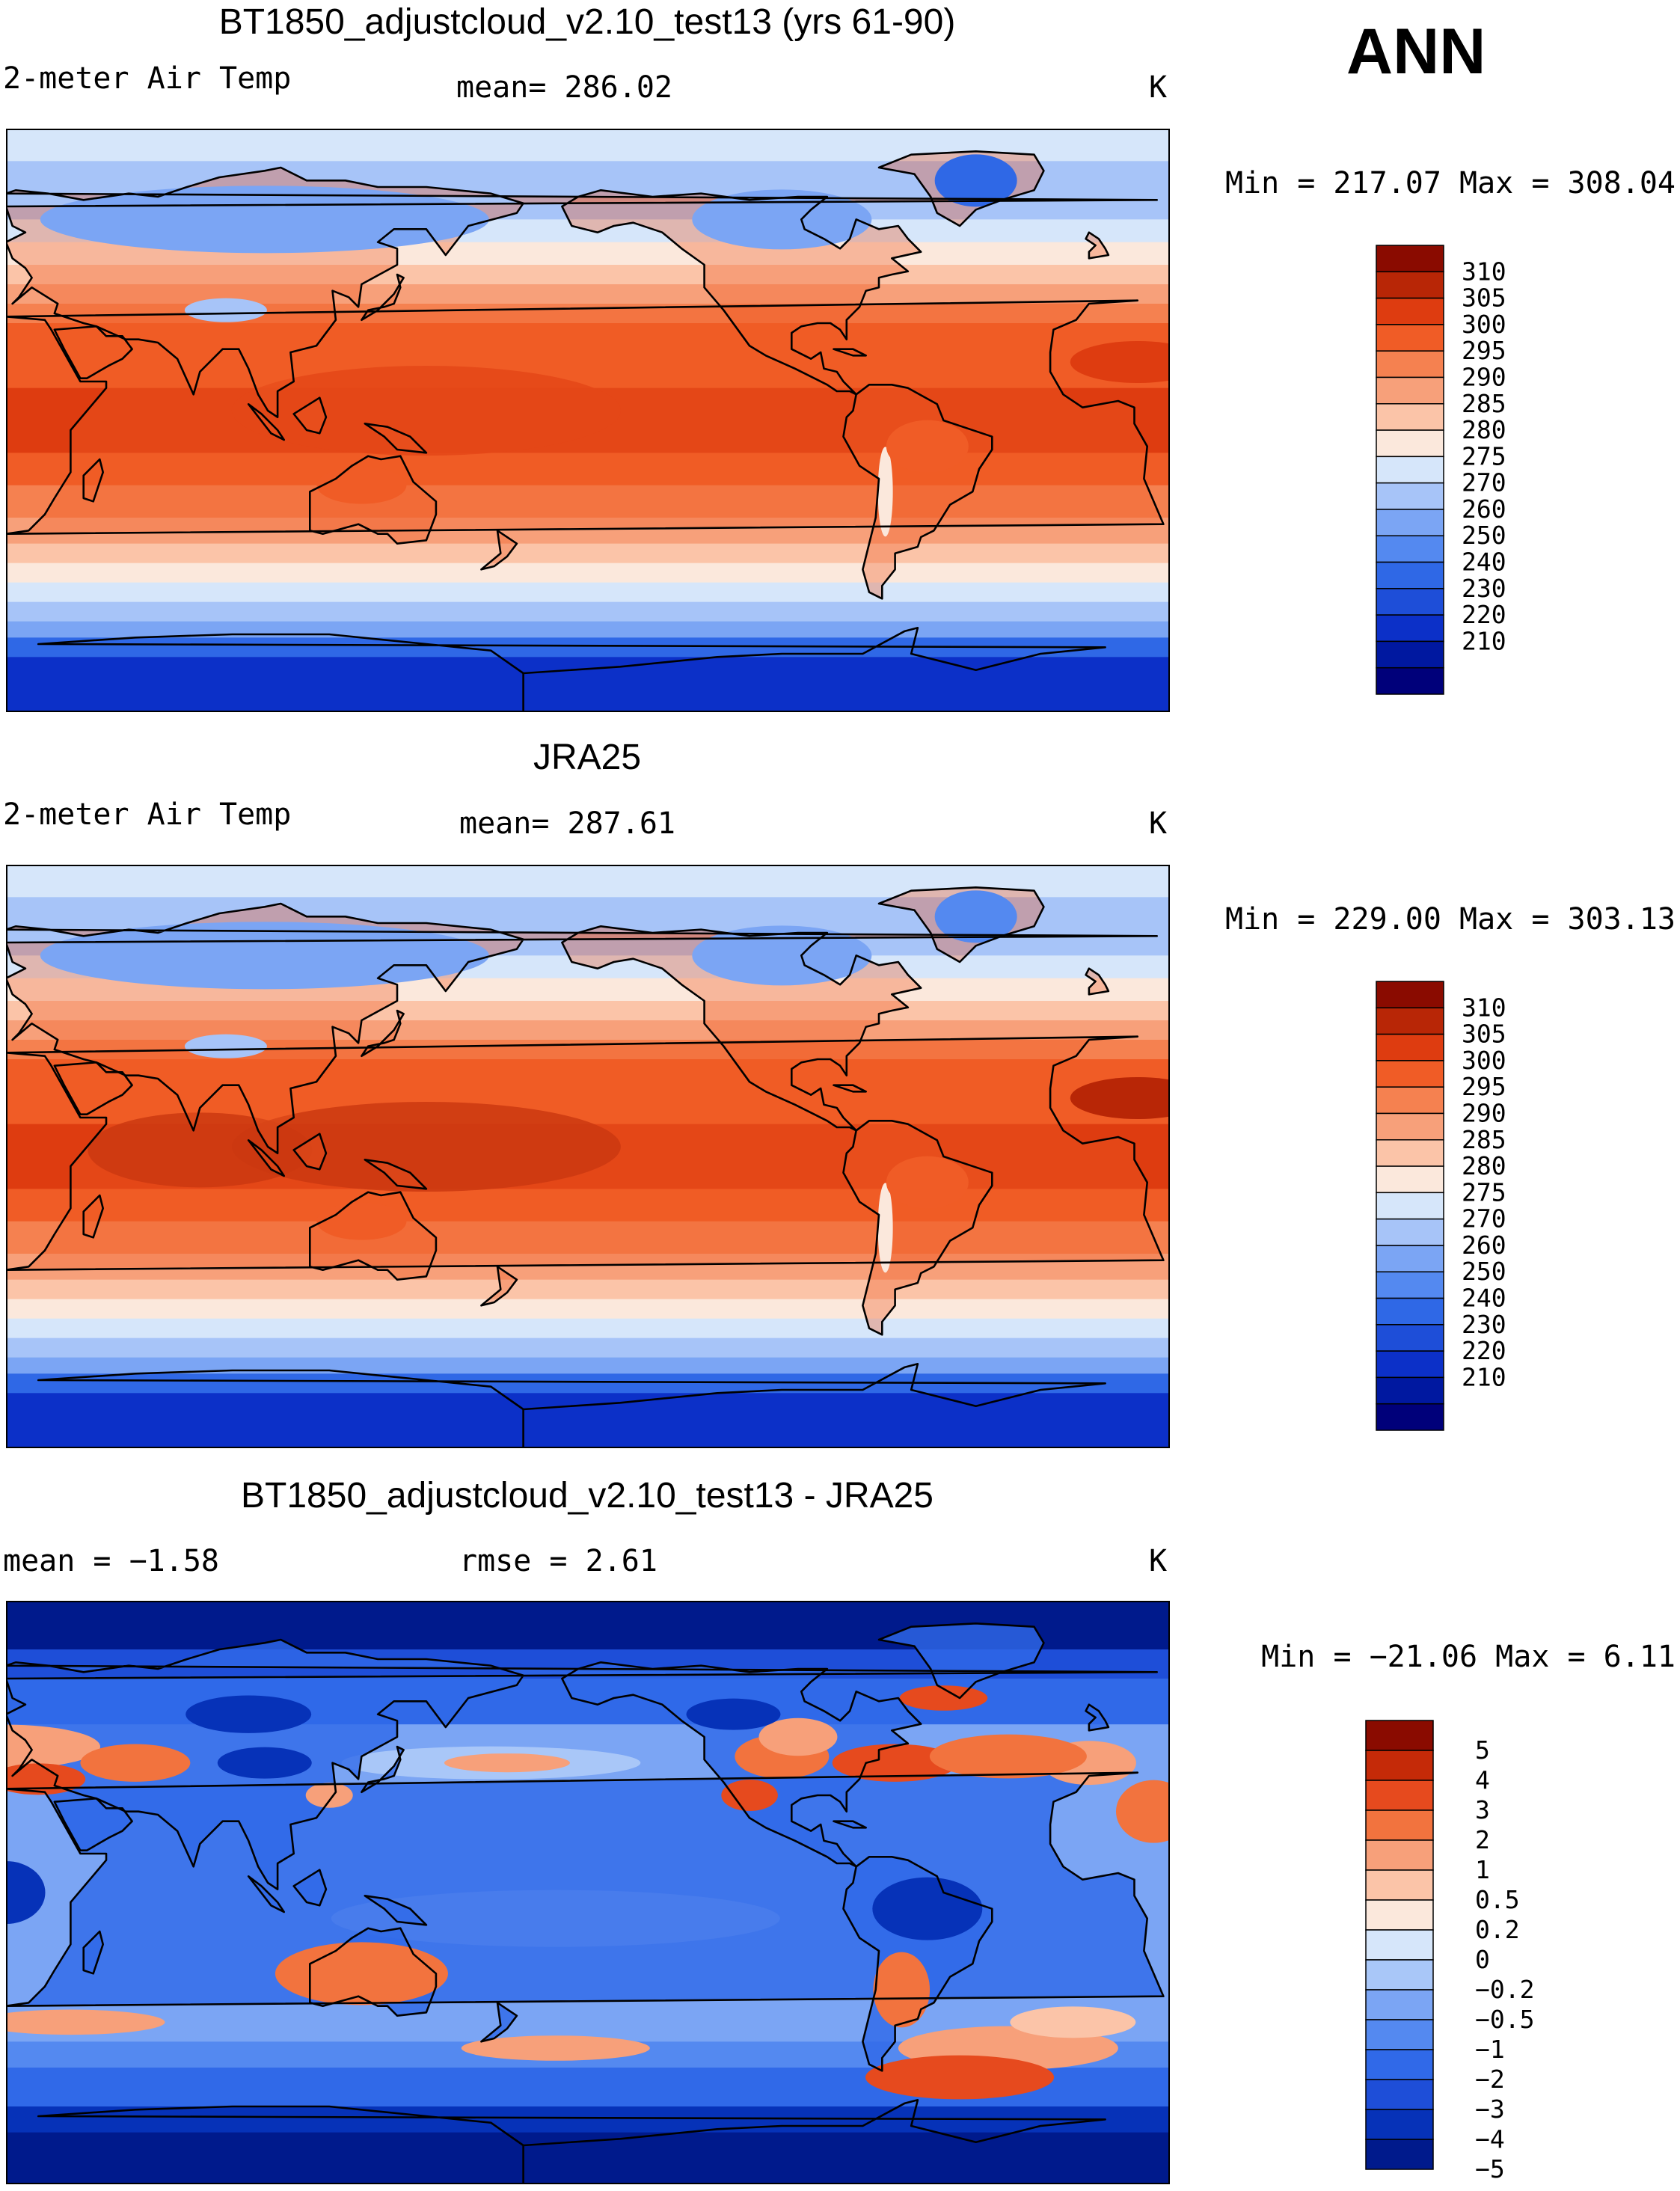 The image size is (1680, 2191). I want to click on panel1-colorbar-tick-label: 220, so click(1484, 615).